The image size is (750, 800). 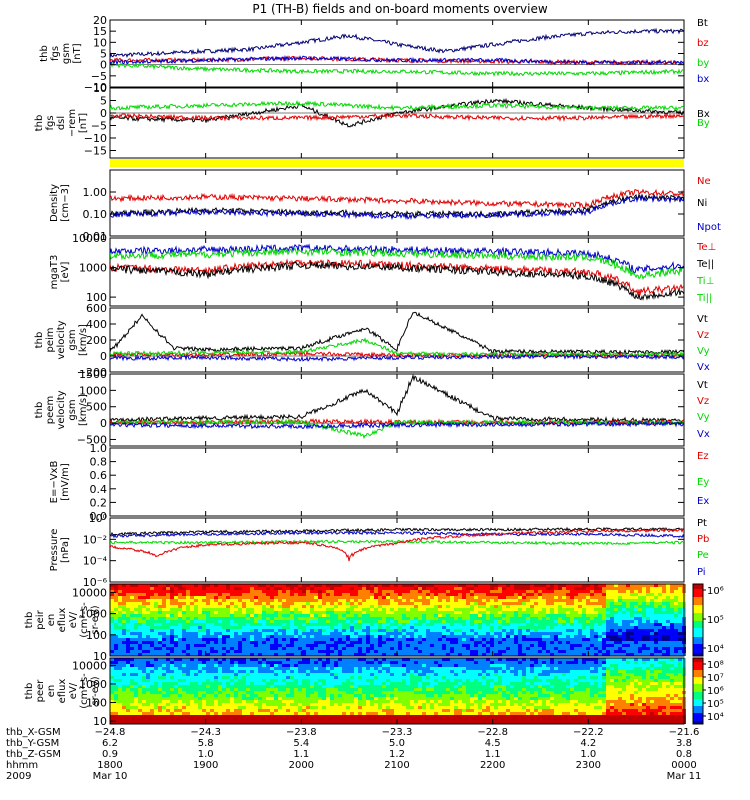 I want to click on legend-entry: Vt, so click(x=702, y=319).